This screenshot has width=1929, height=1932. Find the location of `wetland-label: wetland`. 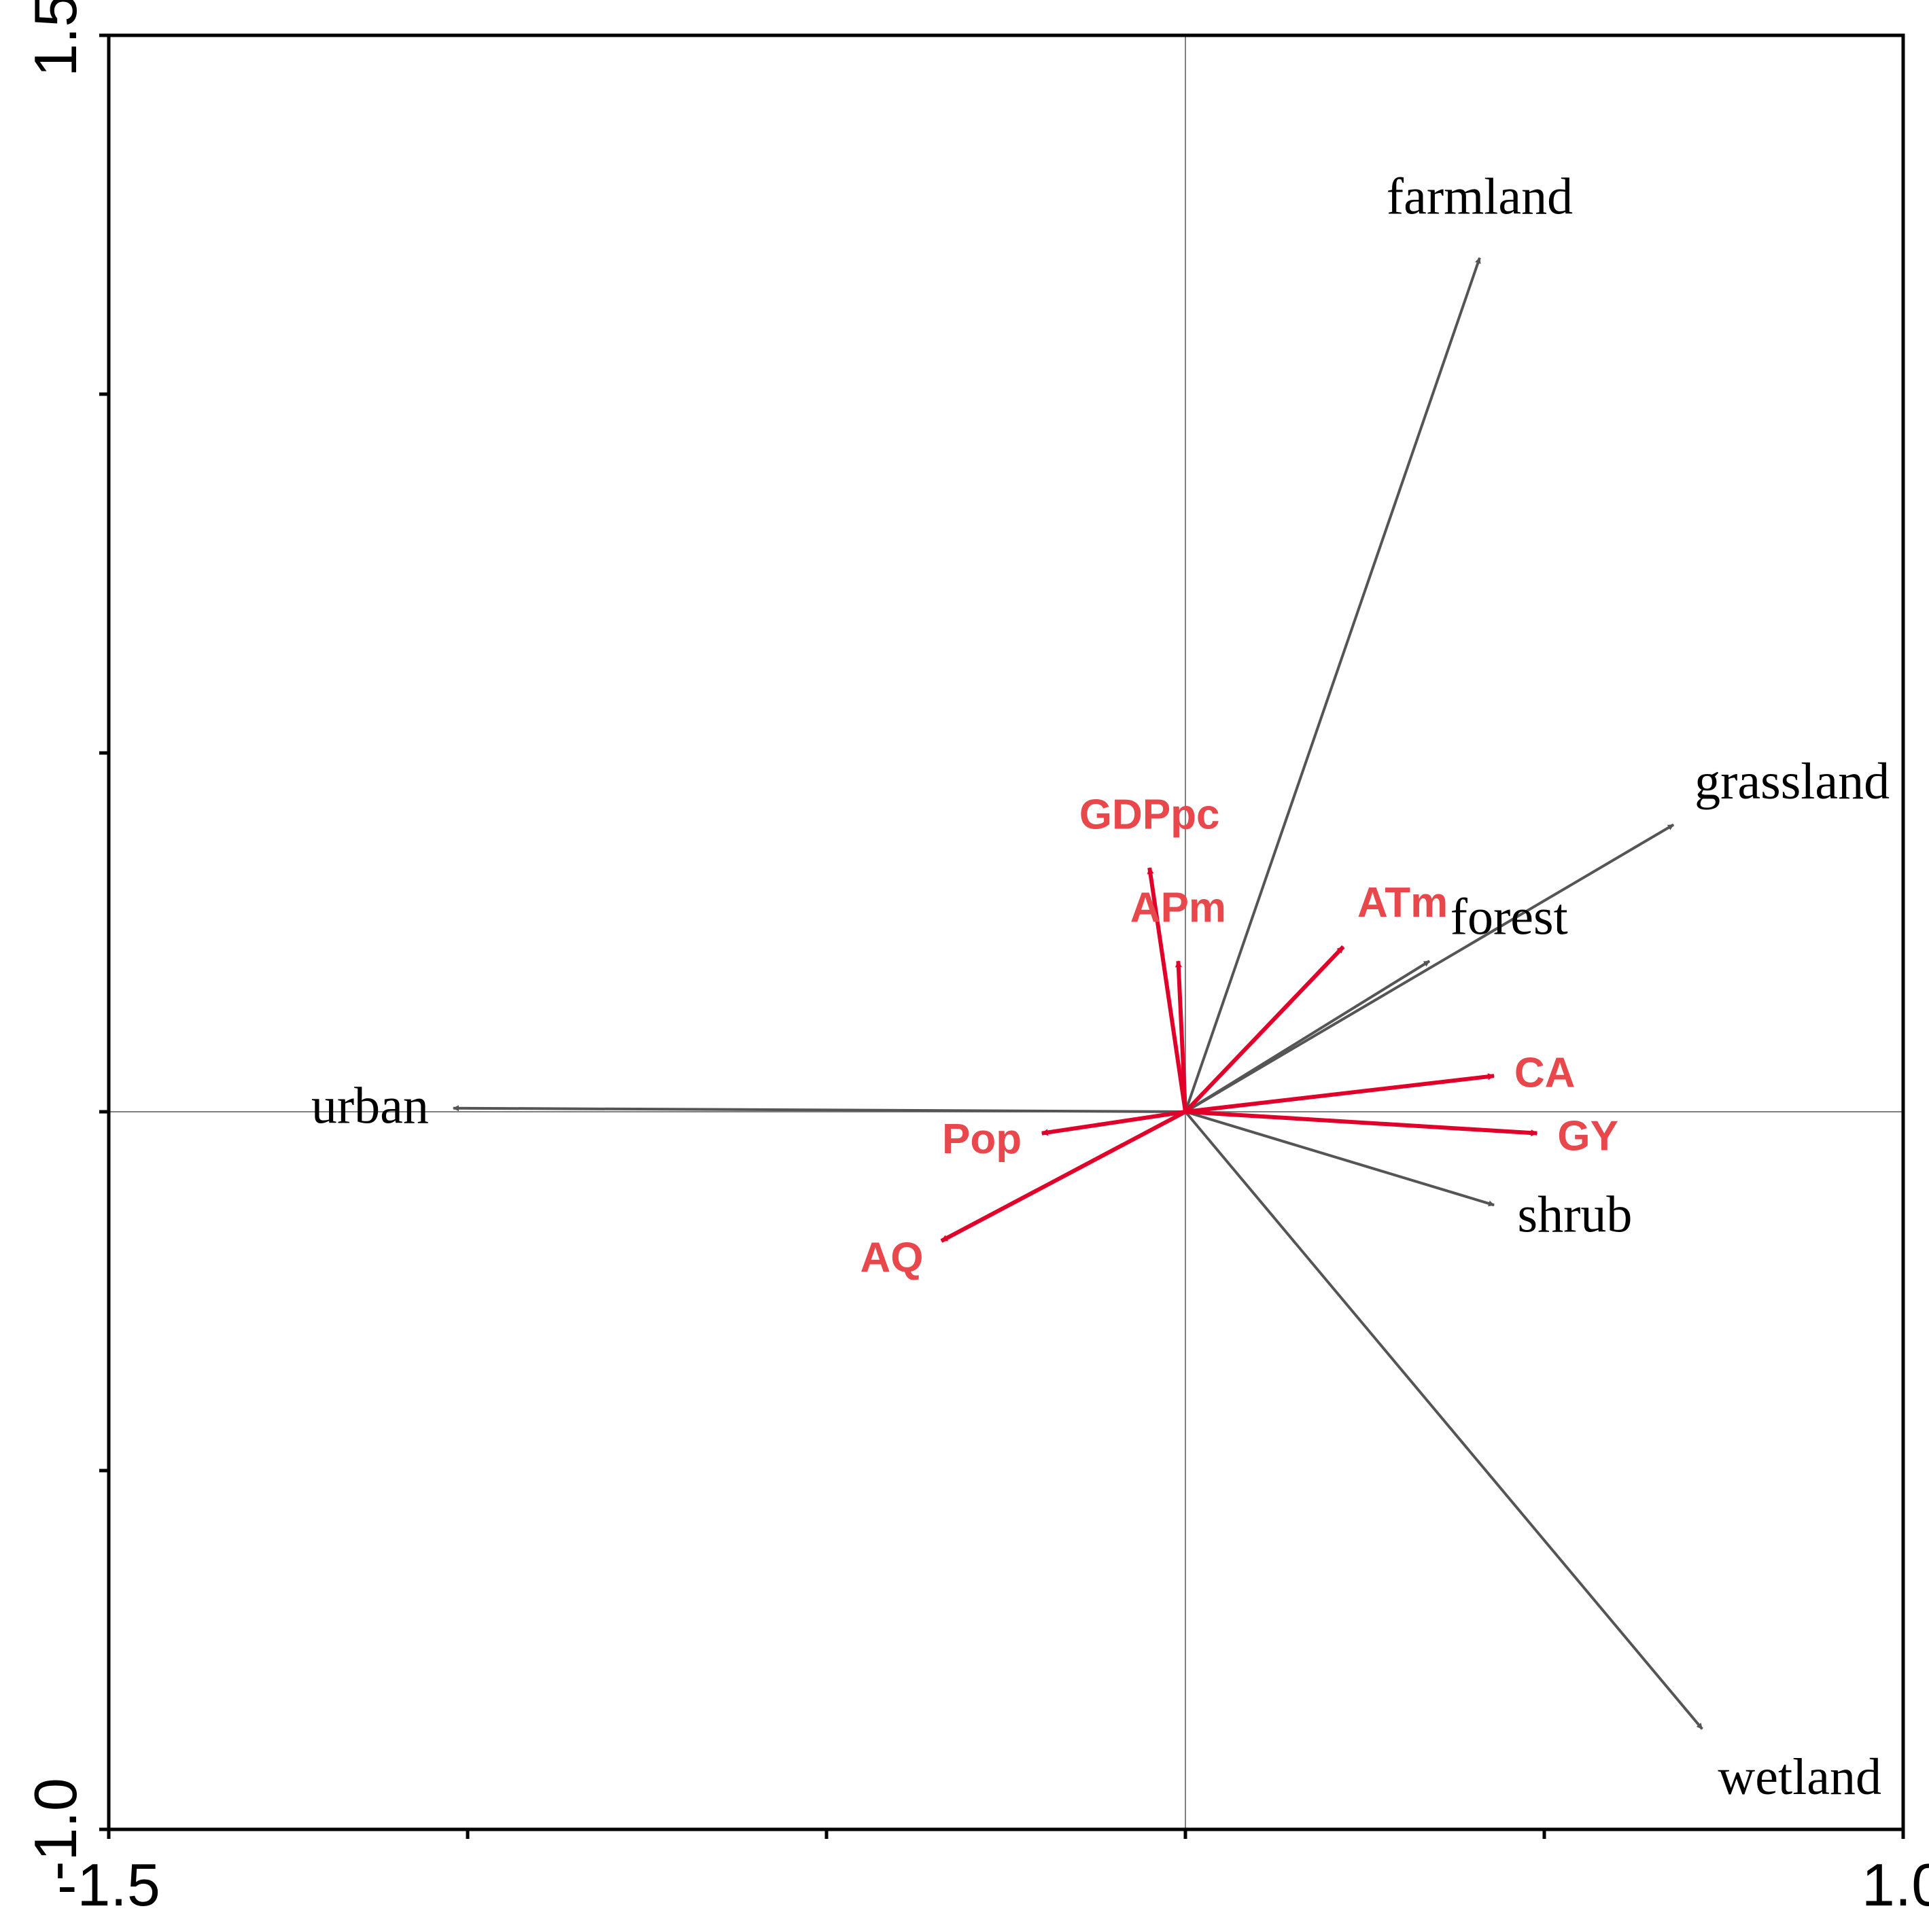

wetland-label: wetland is located at coordinates (1800, 1777).